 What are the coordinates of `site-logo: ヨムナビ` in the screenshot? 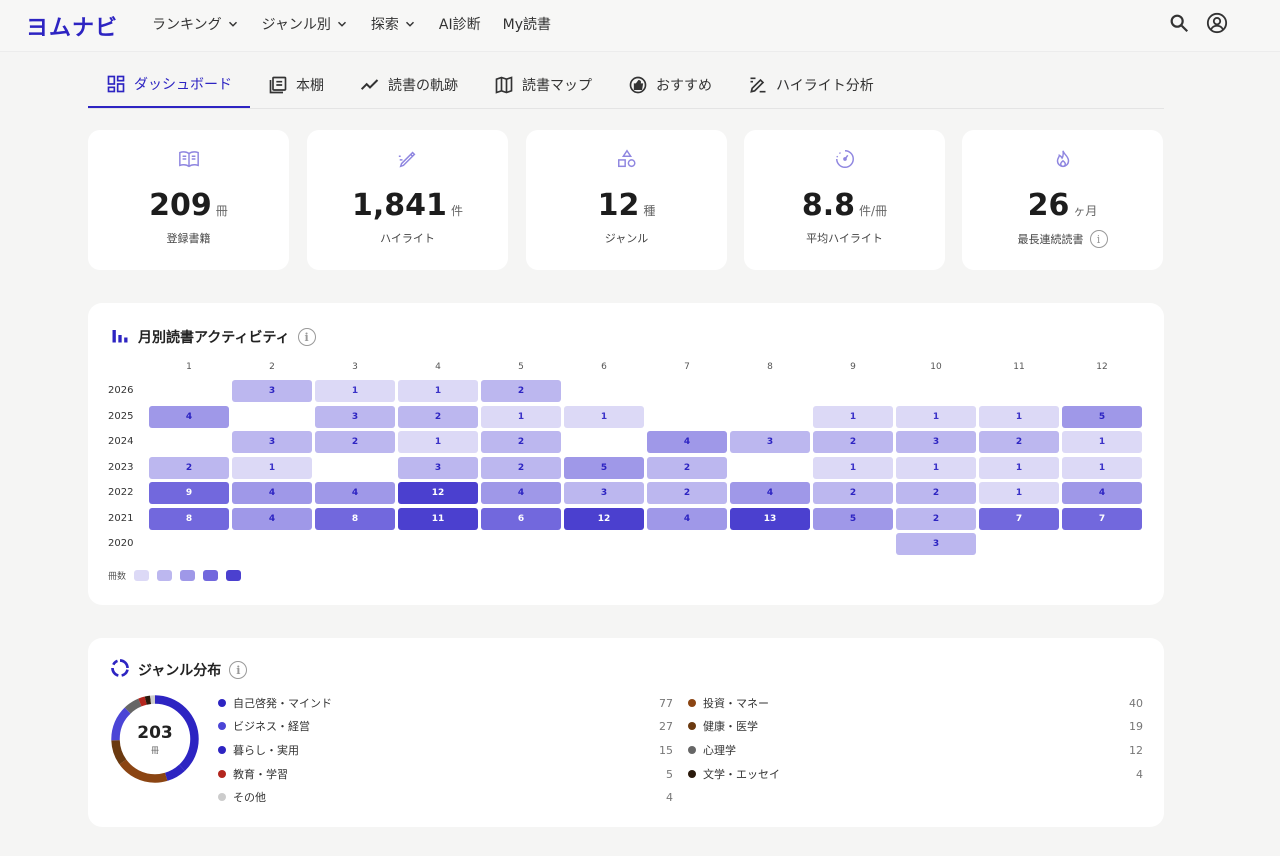 It's located at (72, 28).